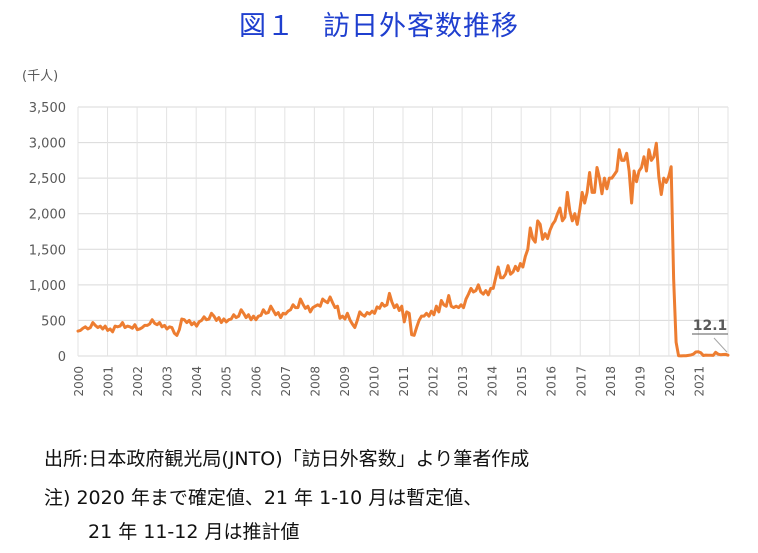 The height and width of the screenshot is (553, 758). What do you see at coordinates (47, 108) in the screenshot?
I see `y-tick-label: 3,500` at bounding box center [47, 108].